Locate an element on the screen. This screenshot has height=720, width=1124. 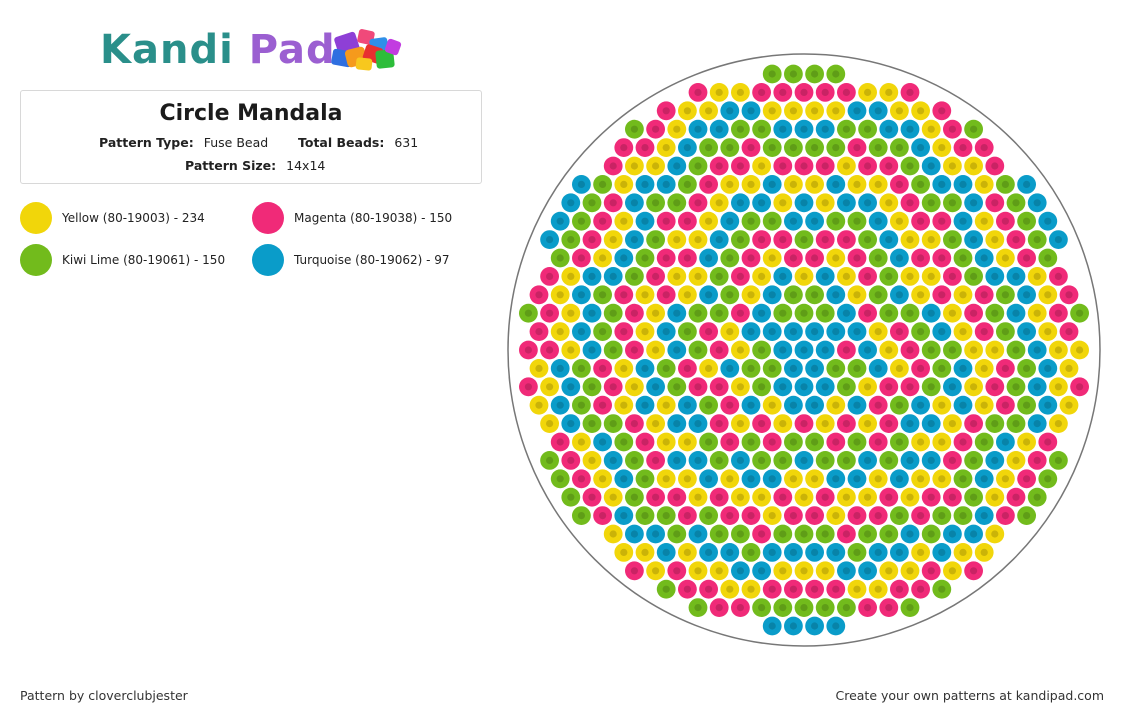
kandi-pad-logo: Kandi Pad is located at coordinates (260, 51).